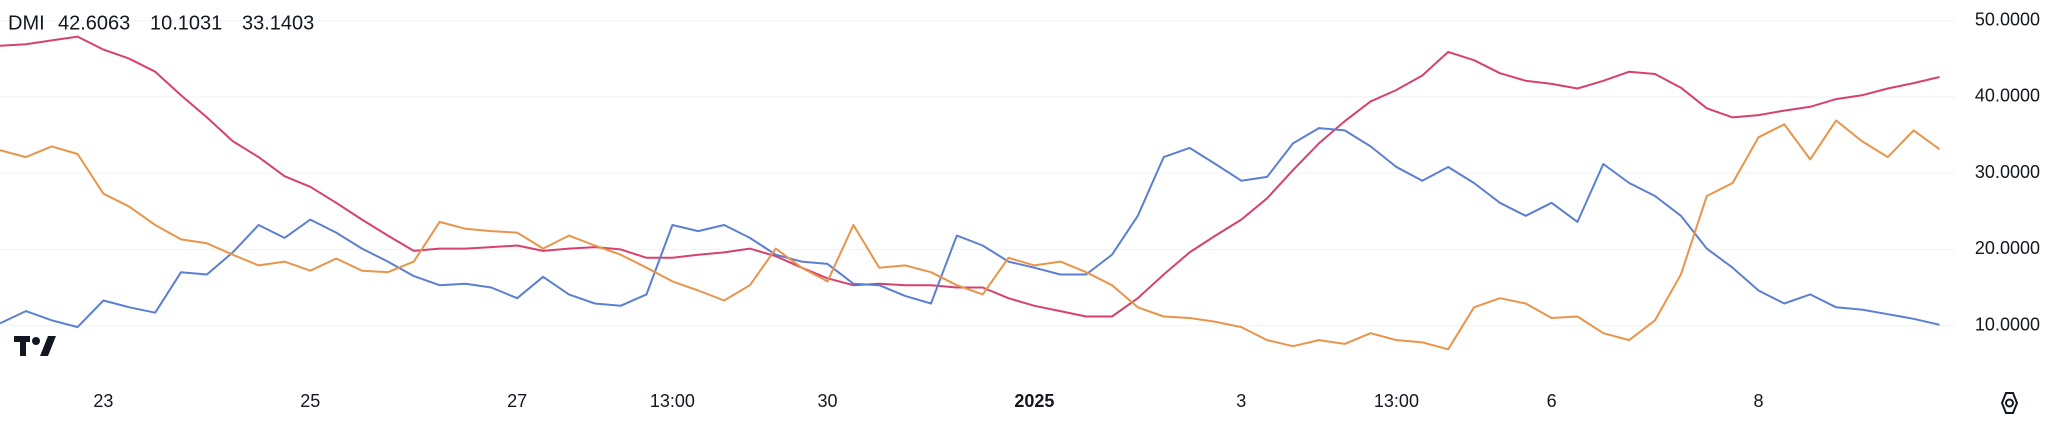  What do you see at coordinates (2007, 248) in the screenshot?
I see `y-tick-label: 20.0000` at bounding box center [2007, 248].